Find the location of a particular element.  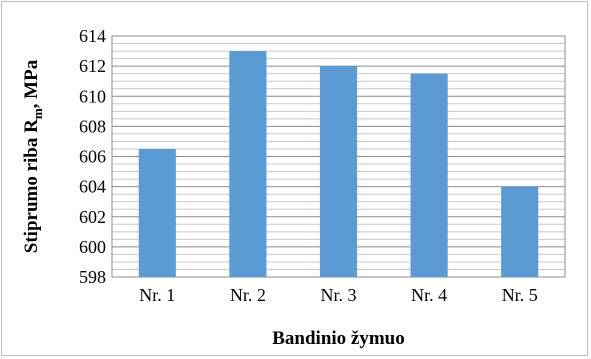

y-tick-labels: 598 600 602 604 606 608 610 612 614 is located at coordinates (92, 156).